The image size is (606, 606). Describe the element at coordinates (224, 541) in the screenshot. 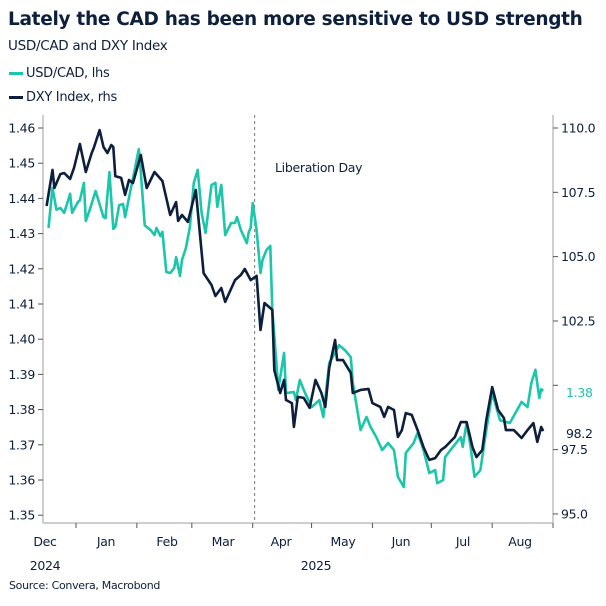

I see `x-month-label: Mar` at that location.